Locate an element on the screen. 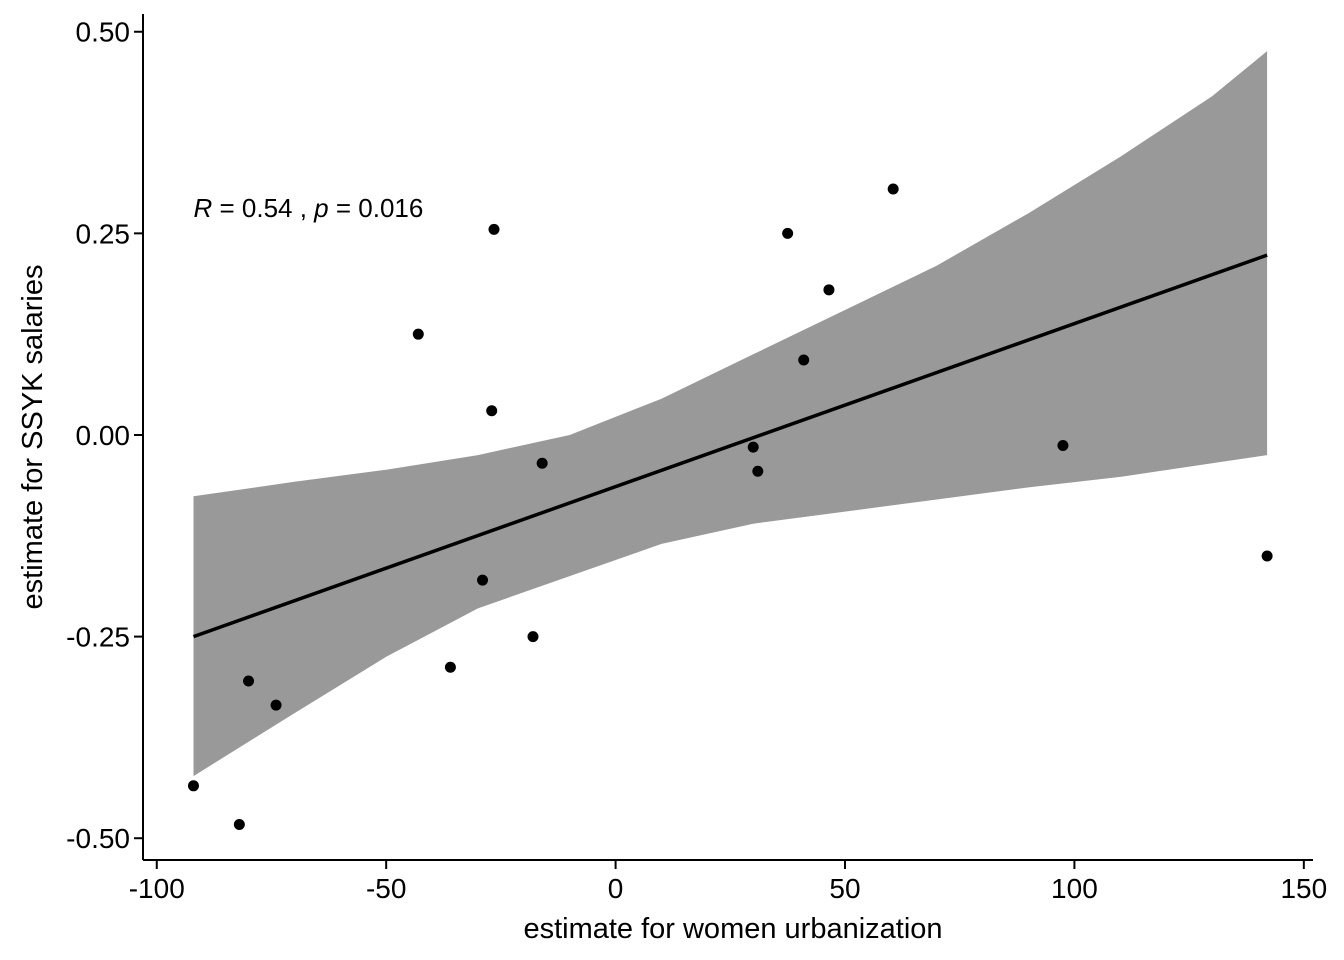  correlation-annotation: R = 0.54 , p = 0.016 is located at coordinates (308, 208).